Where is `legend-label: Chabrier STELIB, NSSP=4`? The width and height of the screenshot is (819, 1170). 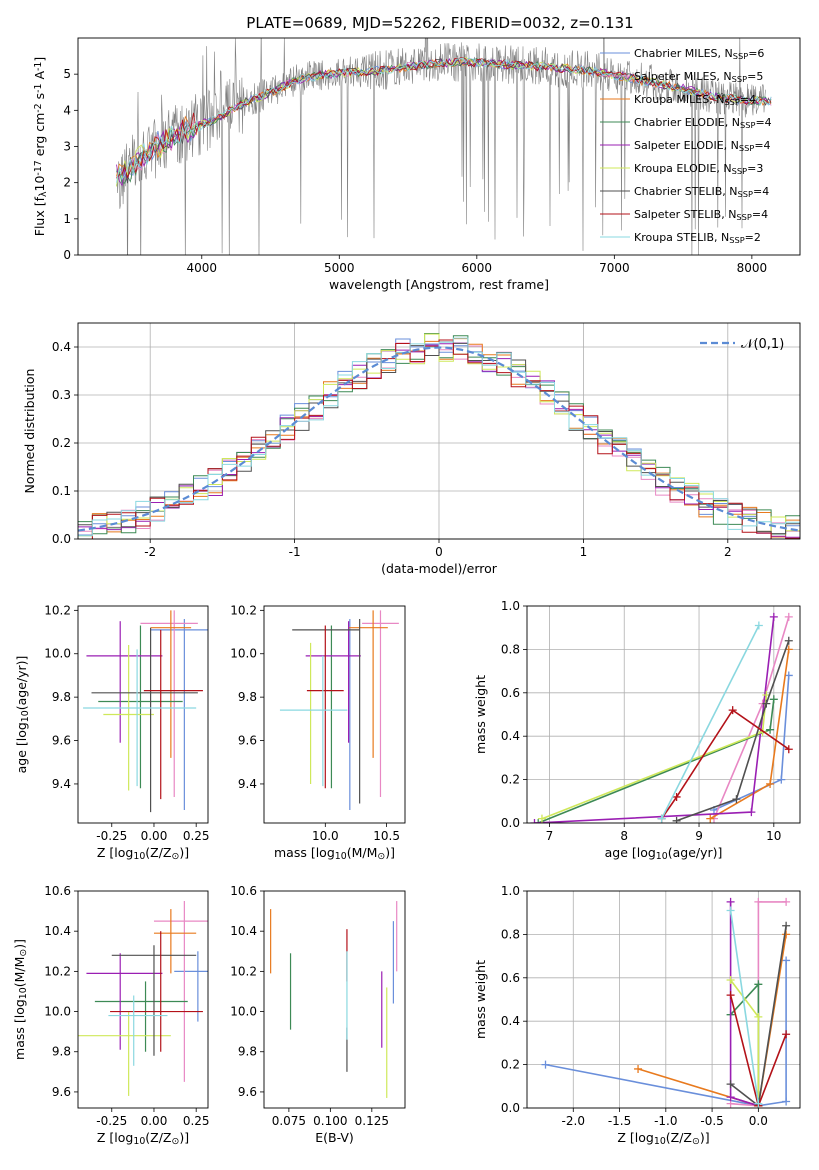 legend-label: Chabrier STELIB, NSSP=4 is located at coordinates (701, 192).